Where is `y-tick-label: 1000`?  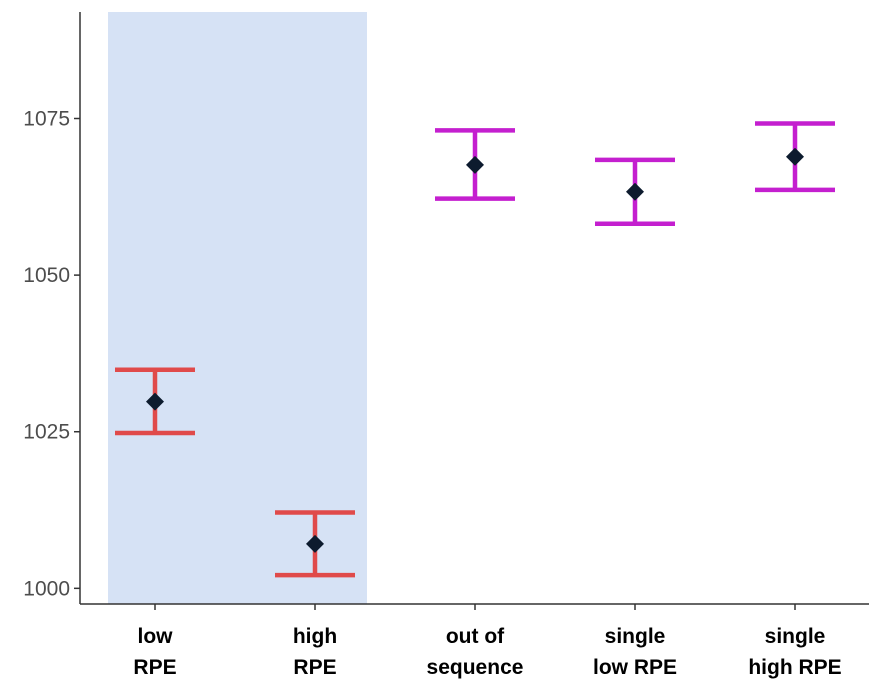 y-tick-label: 1000 is located at coordinates (46, 588).